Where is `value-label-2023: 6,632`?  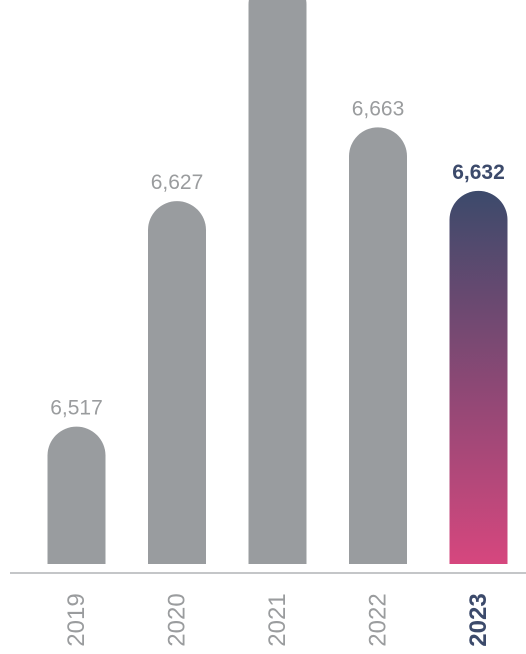
value-label-2023: 6,632 is located at coordinates (478, 172).